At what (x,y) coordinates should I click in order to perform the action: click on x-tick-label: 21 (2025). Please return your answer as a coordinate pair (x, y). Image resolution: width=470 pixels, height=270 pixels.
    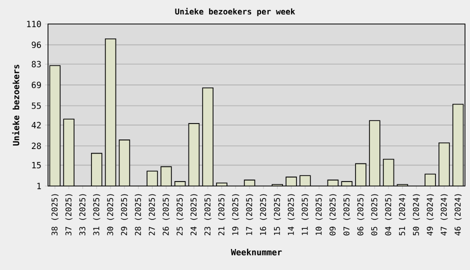
    Looking at the image, I should click on (222, 215).